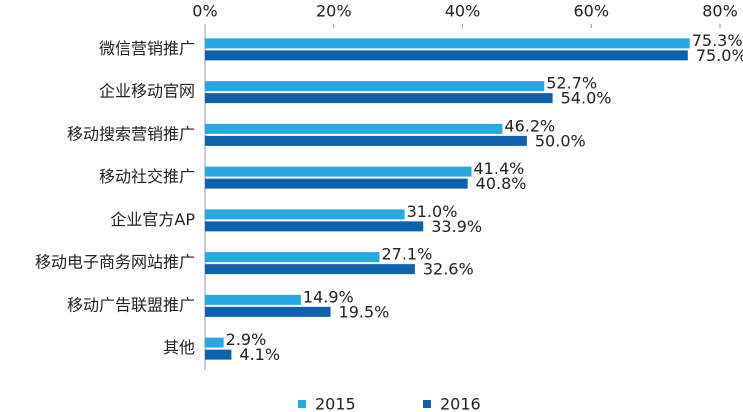 Image resolution: width=743 pixels, height=412 pixels. Describe the element at coordinates (131, 133) in the screenshot. I see `y-tick-label: 移动搜索营销推广` at that location.